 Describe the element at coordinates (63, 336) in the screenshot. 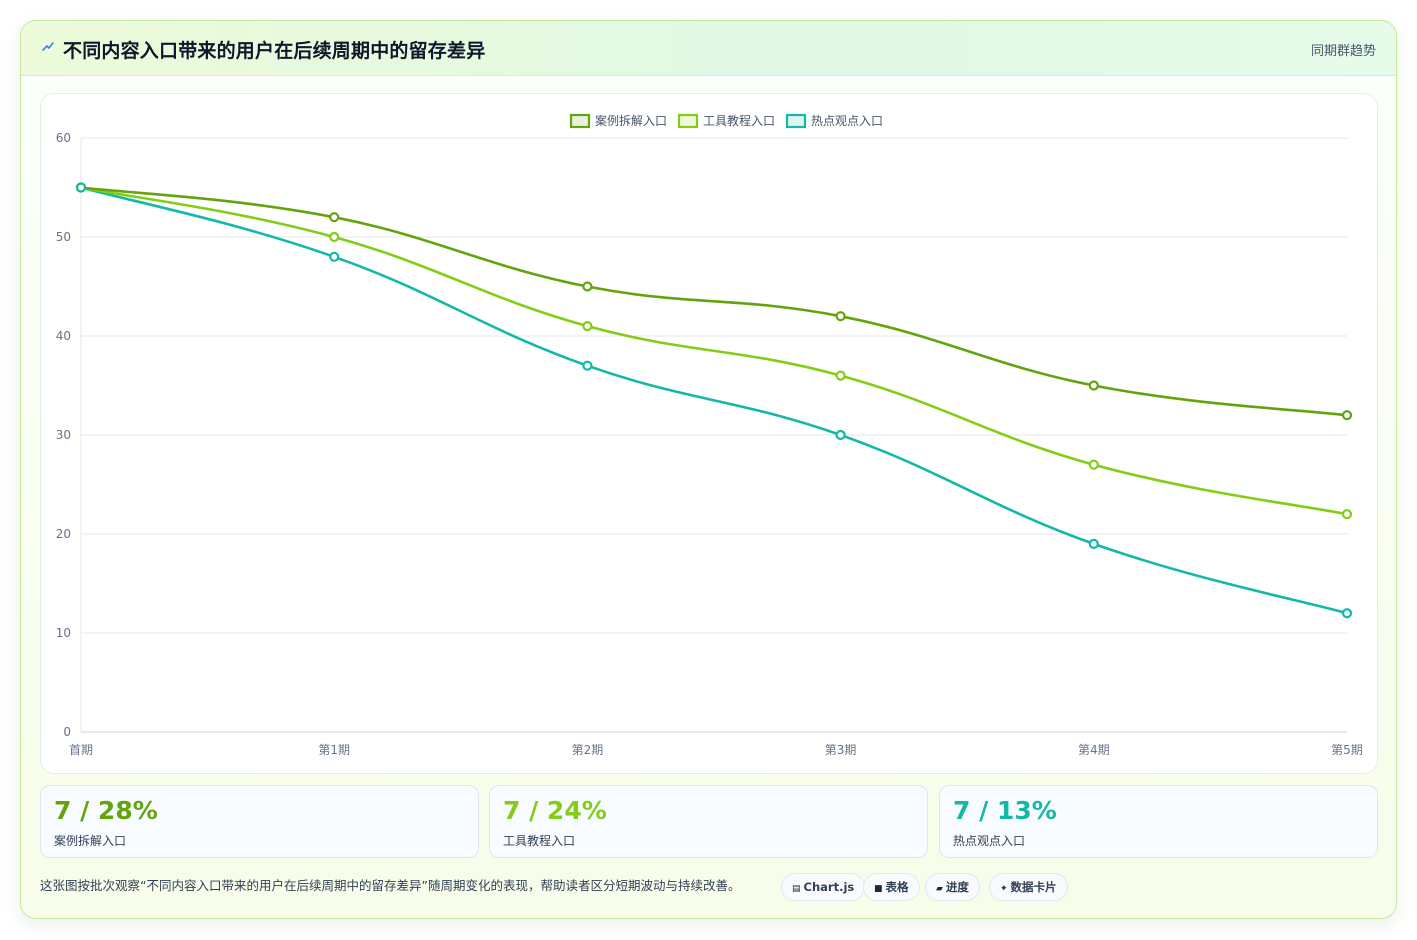

I see `y-tick-label: 40` at that location.